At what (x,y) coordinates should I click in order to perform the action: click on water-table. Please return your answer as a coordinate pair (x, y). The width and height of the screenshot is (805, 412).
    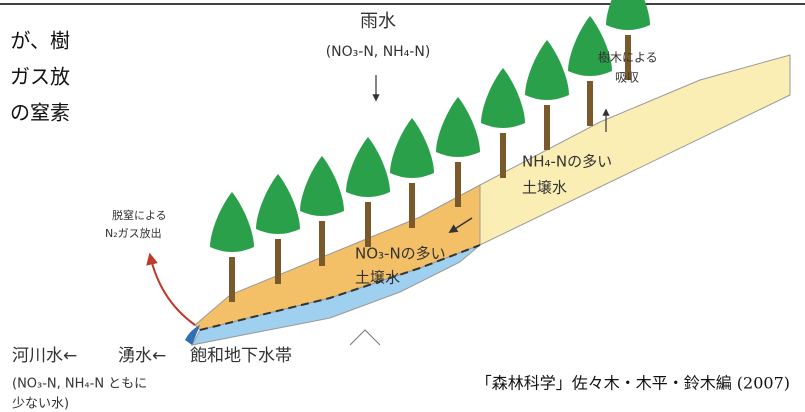
    Looking at the image, I should click on (340, 287).